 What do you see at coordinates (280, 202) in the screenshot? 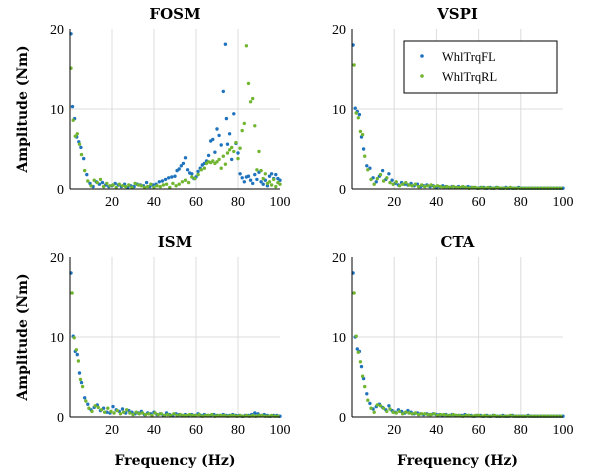
I see `x-tick-label: 100` at bounding box center [280, 202].